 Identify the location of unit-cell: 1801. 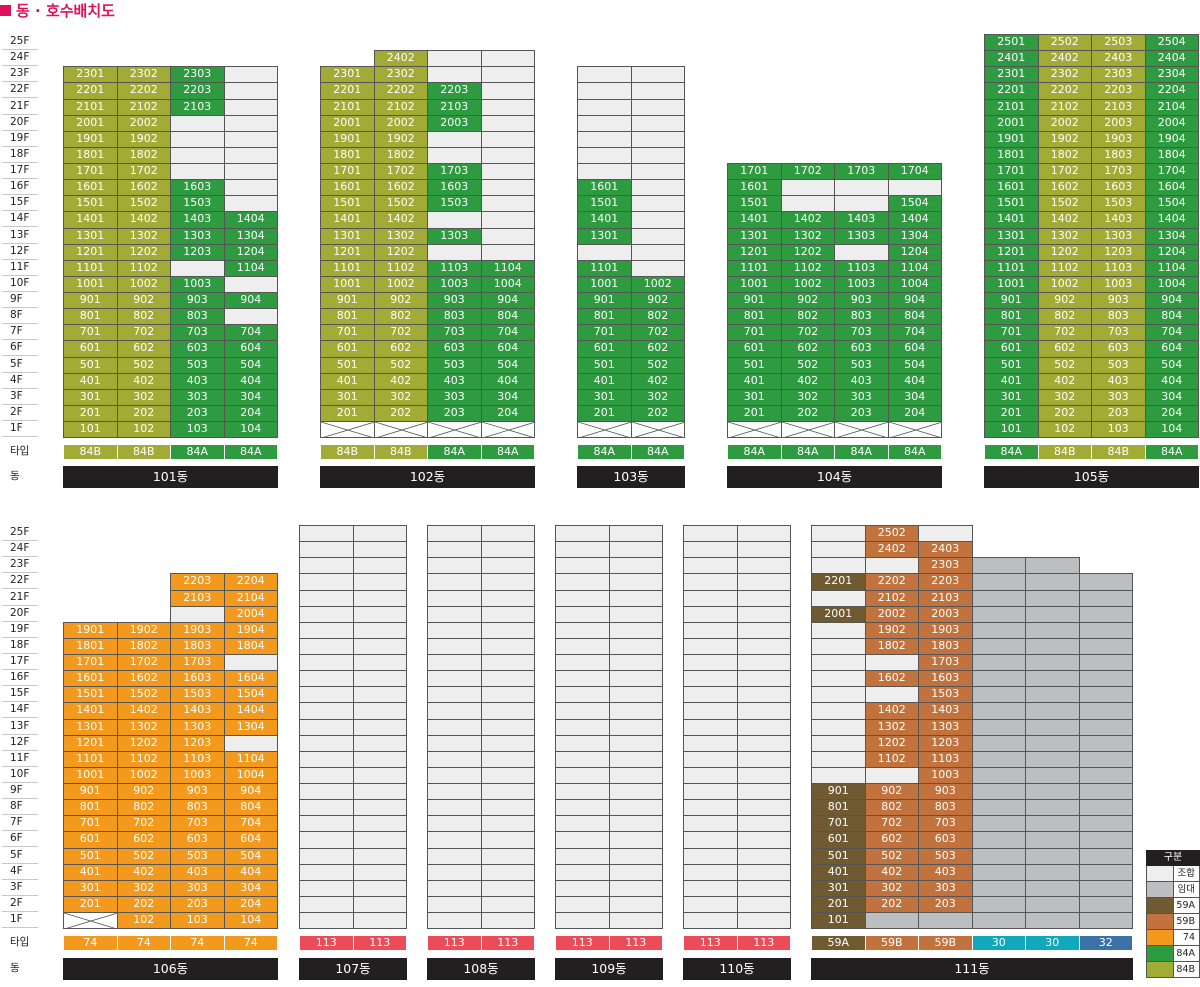
(90, 646).